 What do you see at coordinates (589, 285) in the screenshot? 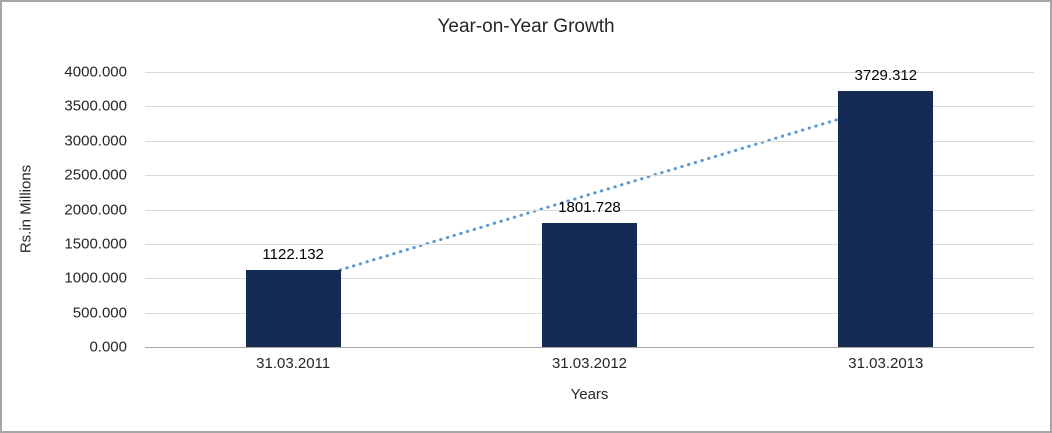
I see `bar-31.03.2012` at bounding box center [589, 285].